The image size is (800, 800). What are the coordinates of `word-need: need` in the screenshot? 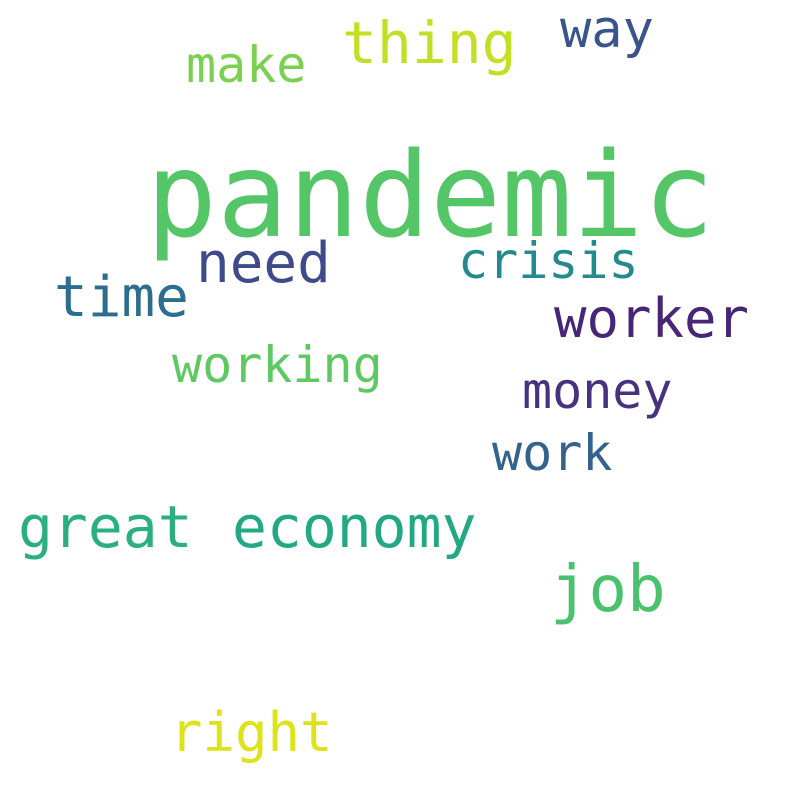 It's located at (263, 263).